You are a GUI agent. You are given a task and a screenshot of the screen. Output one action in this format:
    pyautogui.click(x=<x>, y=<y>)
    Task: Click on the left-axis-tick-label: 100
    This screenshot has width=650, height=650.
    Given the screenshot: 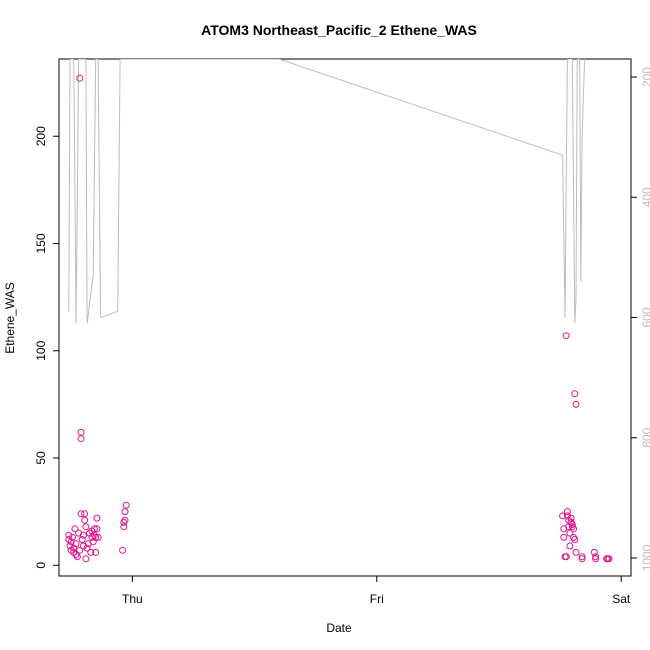 What is the action you would take?
    pyautogui.click(x=41, y=350)
    